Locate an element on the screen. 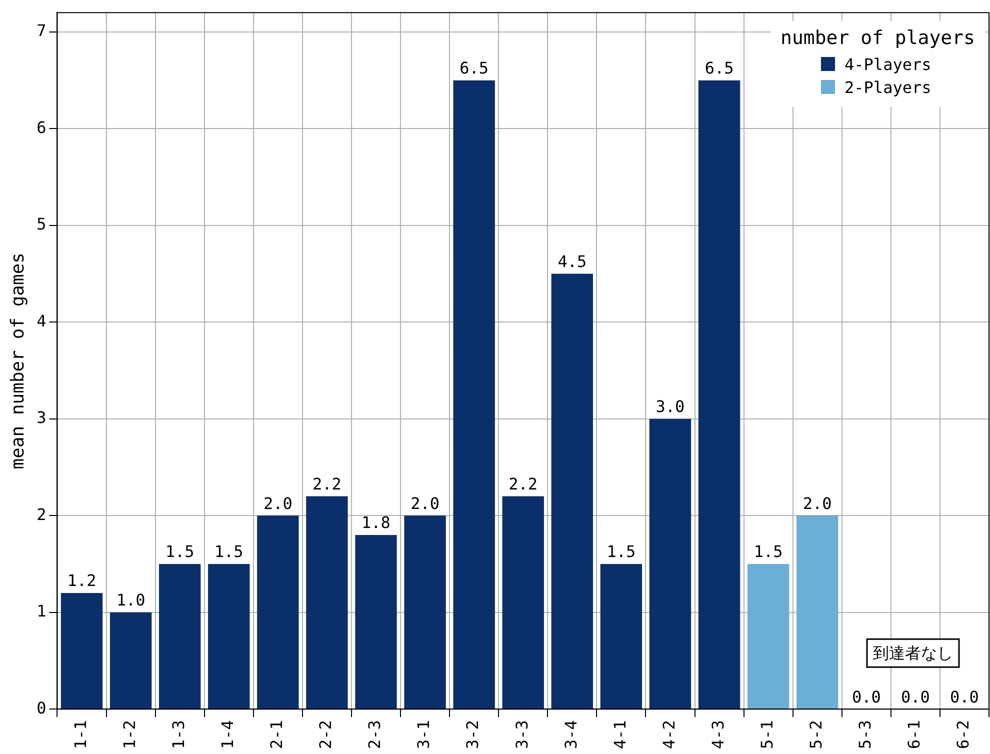  x-tick-label: 2-3 is located at coordinates (374, 735).